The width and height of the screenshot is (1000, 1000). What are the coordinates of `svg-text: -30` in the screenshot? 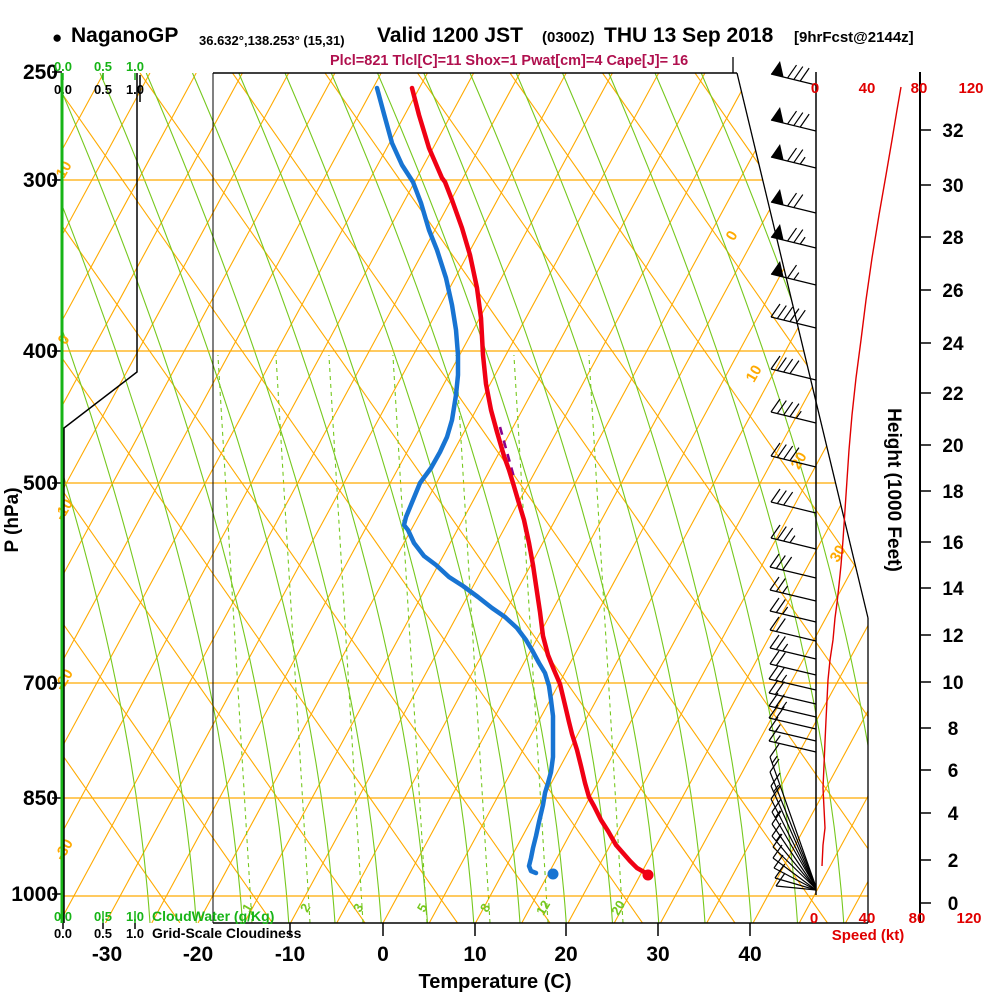 It's located at (107, 954).